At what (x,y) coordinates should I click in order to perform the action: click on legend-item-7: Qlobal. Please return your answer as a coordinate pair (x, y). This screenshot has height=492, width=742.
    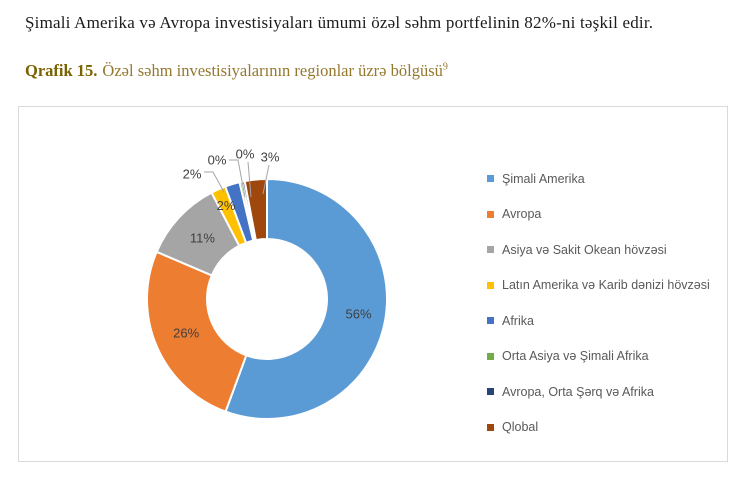
    Looking at the image, I should click on (598, 428).